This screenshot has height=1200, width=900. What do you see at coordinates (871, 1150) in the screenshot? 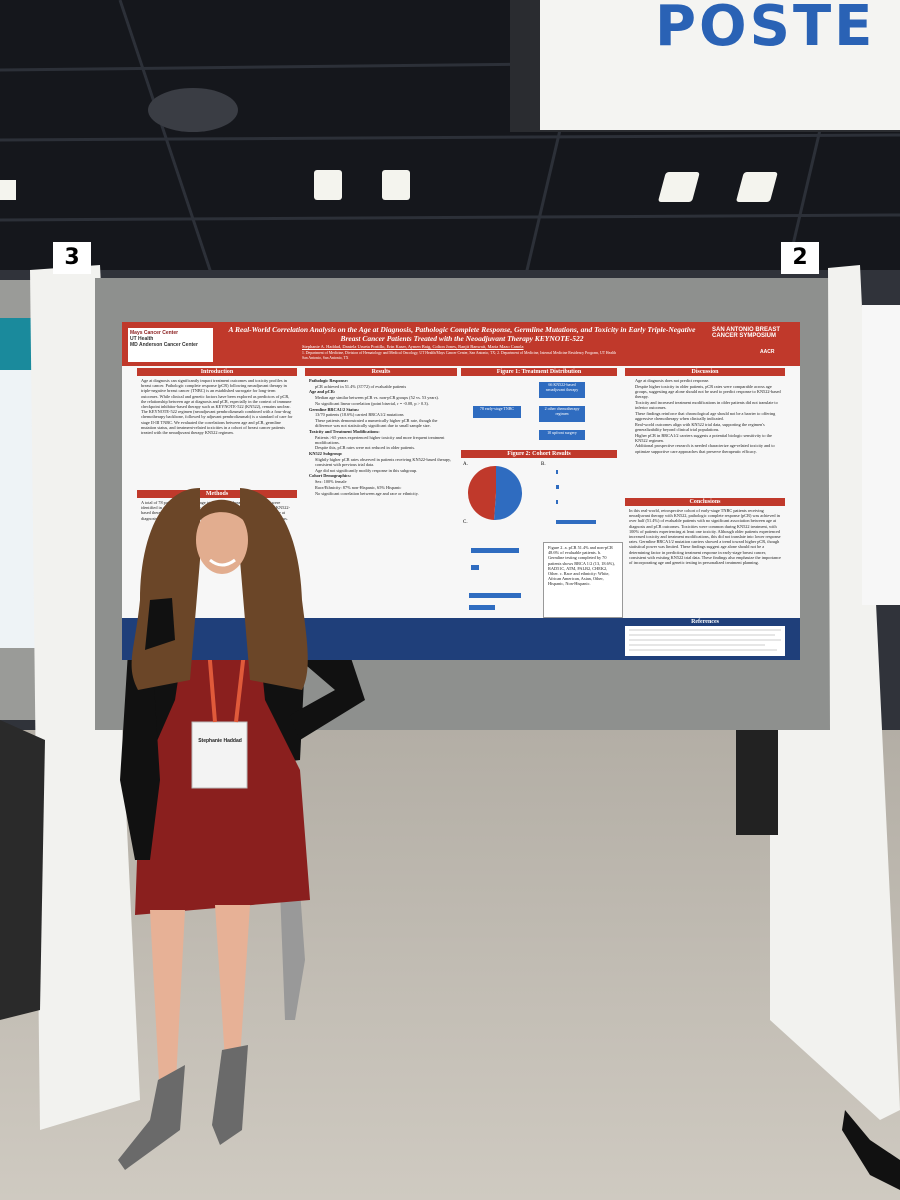
I see `shoe-floor` at bounding box center [871, 1150].